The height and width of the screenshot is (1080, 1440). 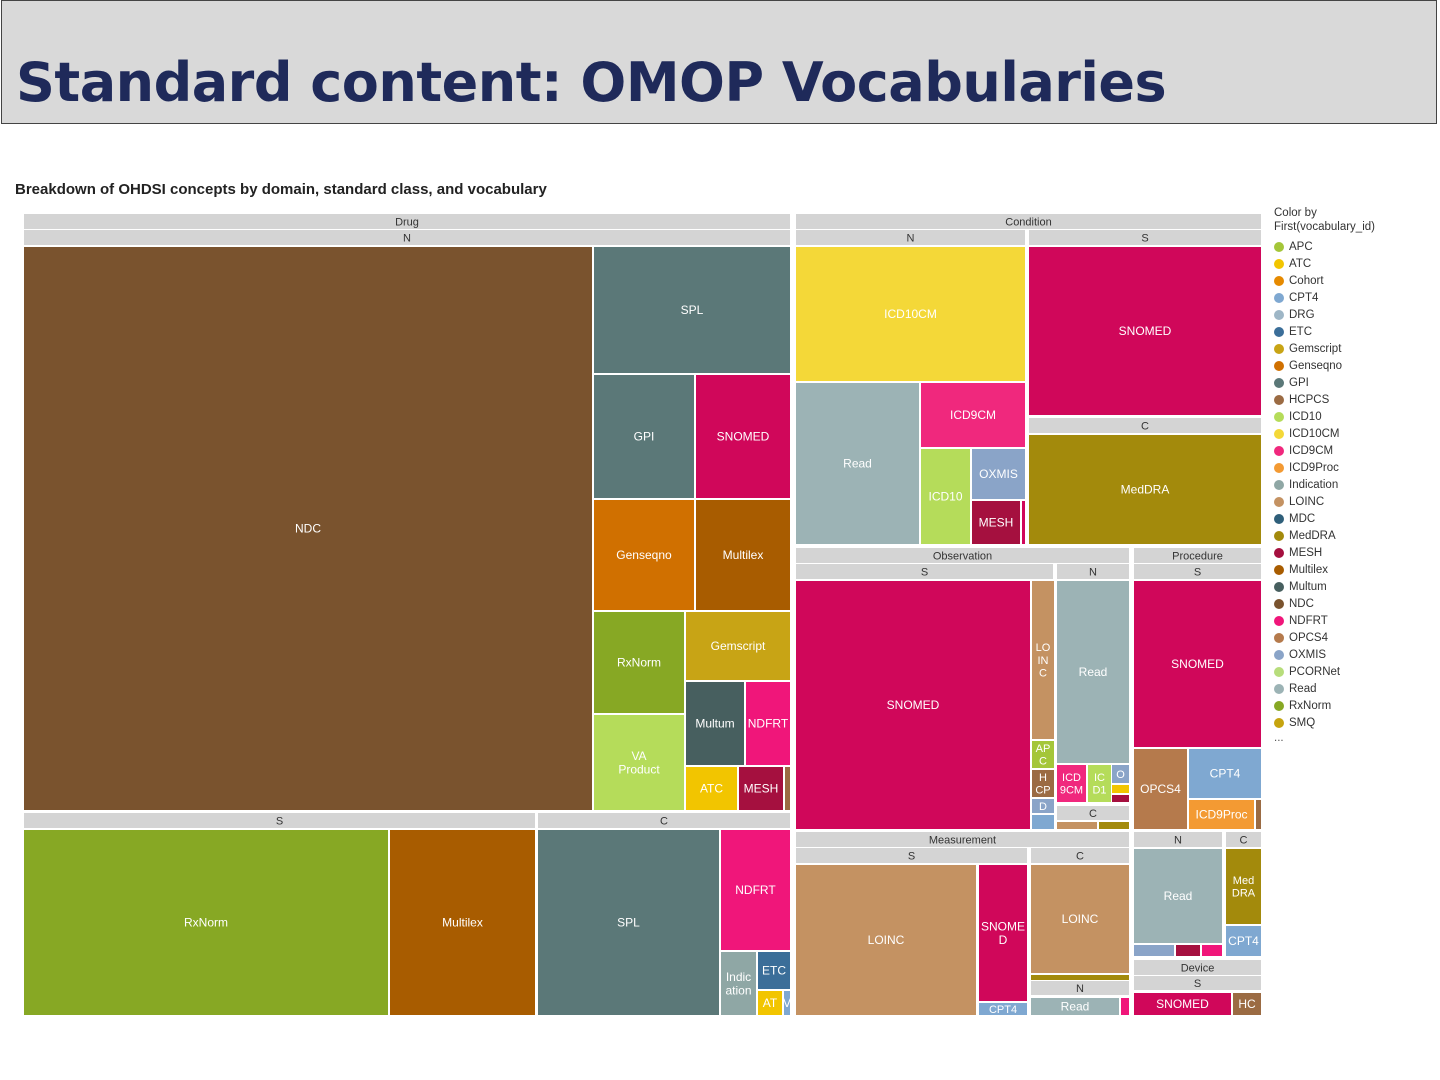 I want to click on treemap-cell-label: Gemscript, so click(x=738, y=646).